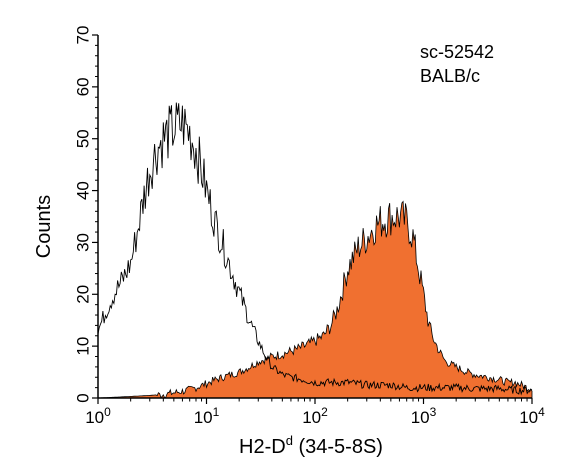 The height and width of the screenshot is (475, 569). I want to click on y-tick-label: 0, so click(82, 397).